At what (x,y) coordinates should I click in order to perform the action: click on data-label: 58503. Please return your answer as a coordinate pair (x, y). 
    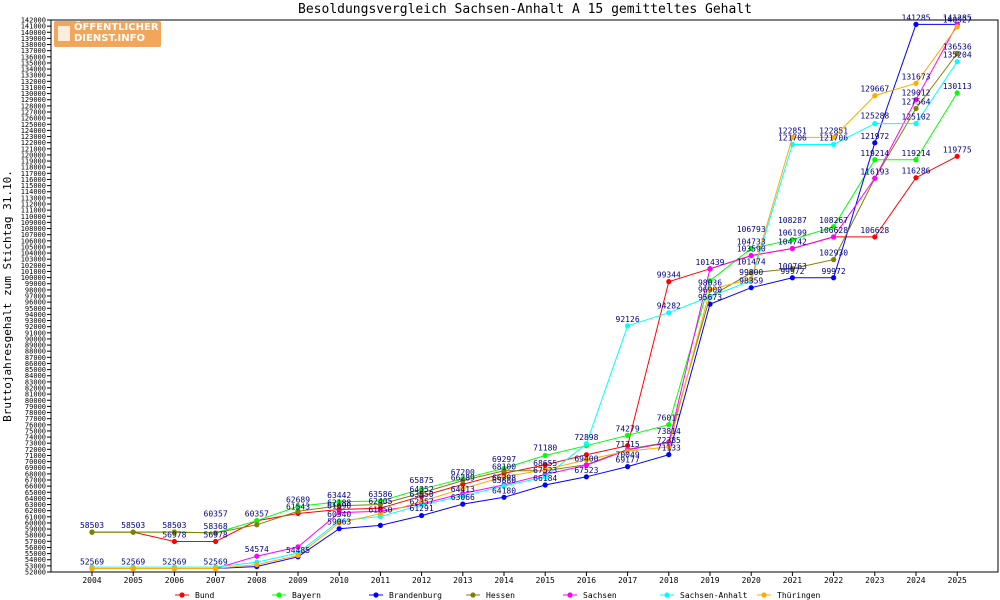
    Looking at the image, I should click on (174, 525).